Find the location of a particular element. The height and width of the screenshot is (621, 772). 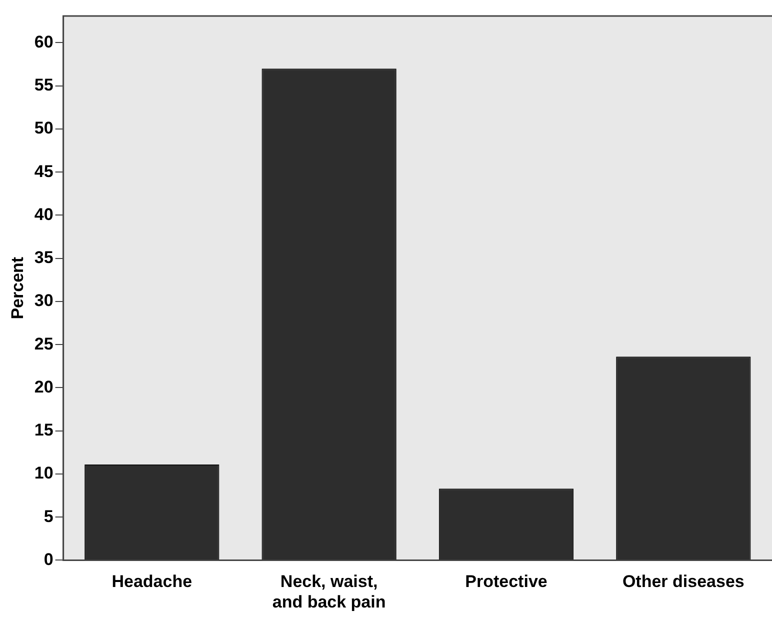

y-tick-label: 0 is located at coordinates (49, 559).